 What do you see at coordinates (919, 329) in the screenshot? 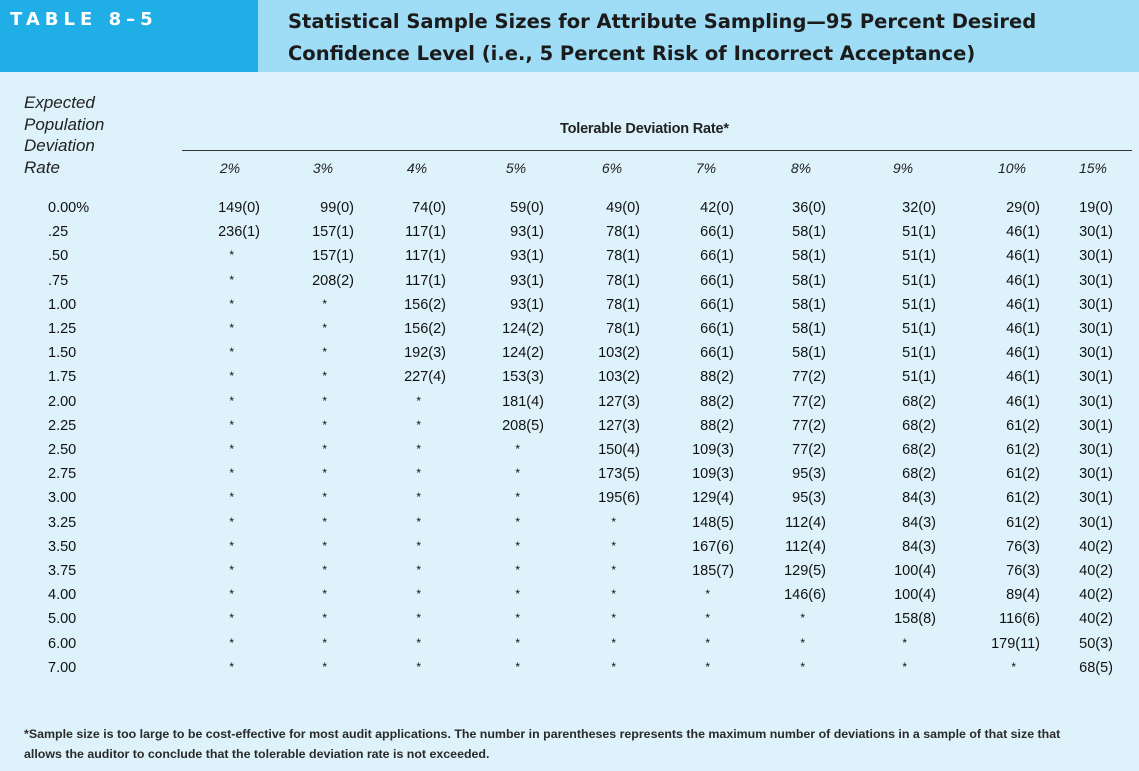
I see `table-cell: 51(1)` at bounding box center [919, 329].